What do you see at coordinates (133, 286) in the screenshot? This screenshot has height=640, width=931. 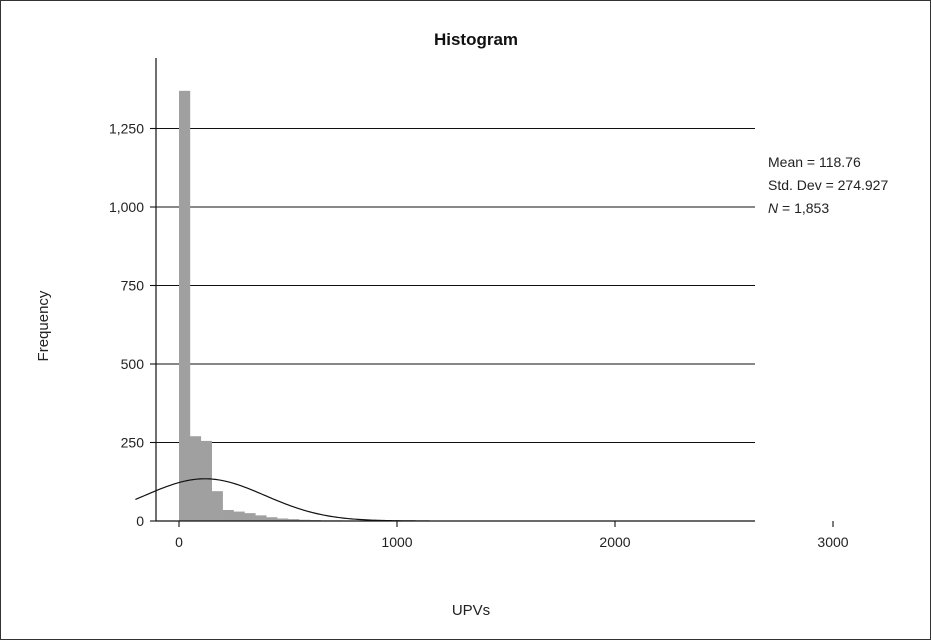 I see `y-tick-label-3: 750` at bounding box center [133, 286].